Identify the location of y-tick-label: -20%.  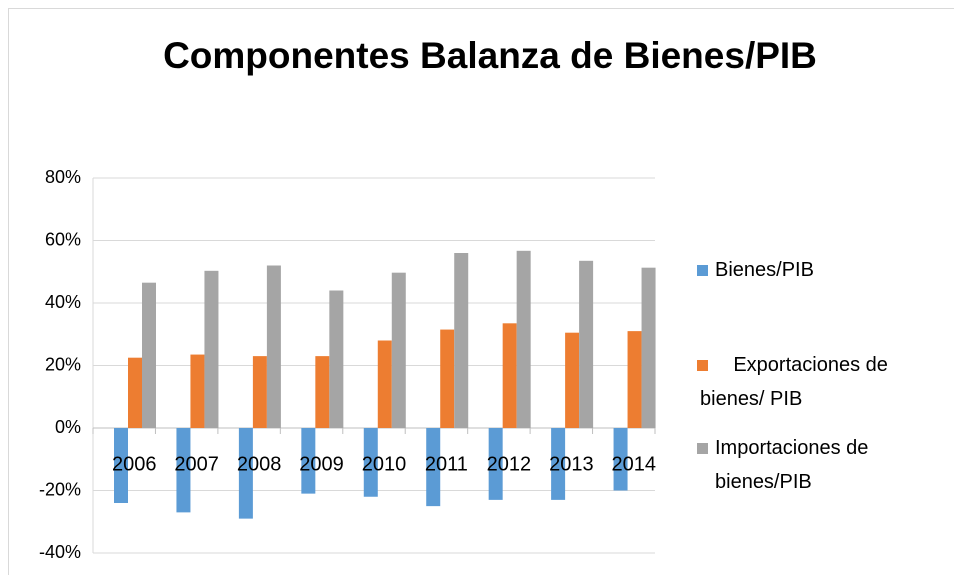
(60, 489).